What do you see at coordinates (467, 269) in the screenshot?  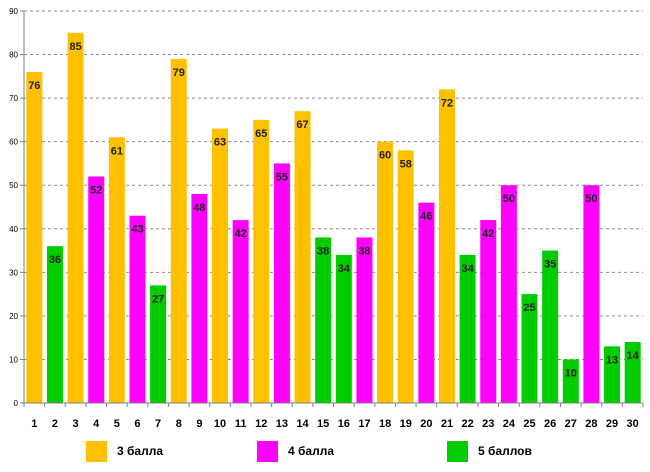 I see `data-label-22: 34` at bounding box center [467, 269].